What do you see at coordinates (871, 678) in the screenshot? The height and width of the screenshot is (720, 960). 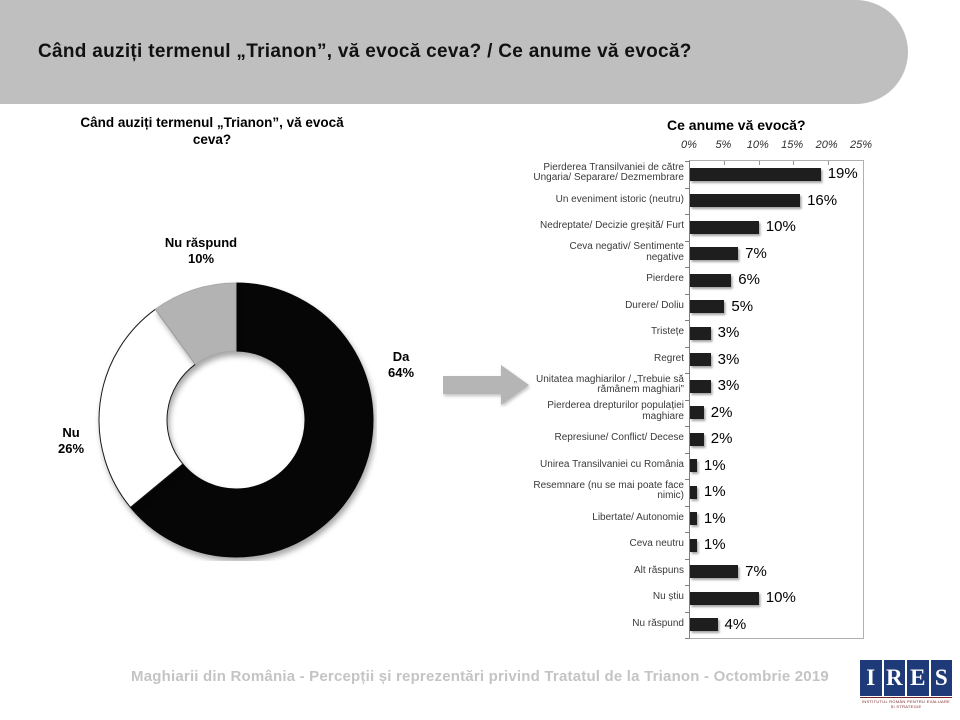 I see `ires-logo-letter-i: I` at bounding box center [871, 678].